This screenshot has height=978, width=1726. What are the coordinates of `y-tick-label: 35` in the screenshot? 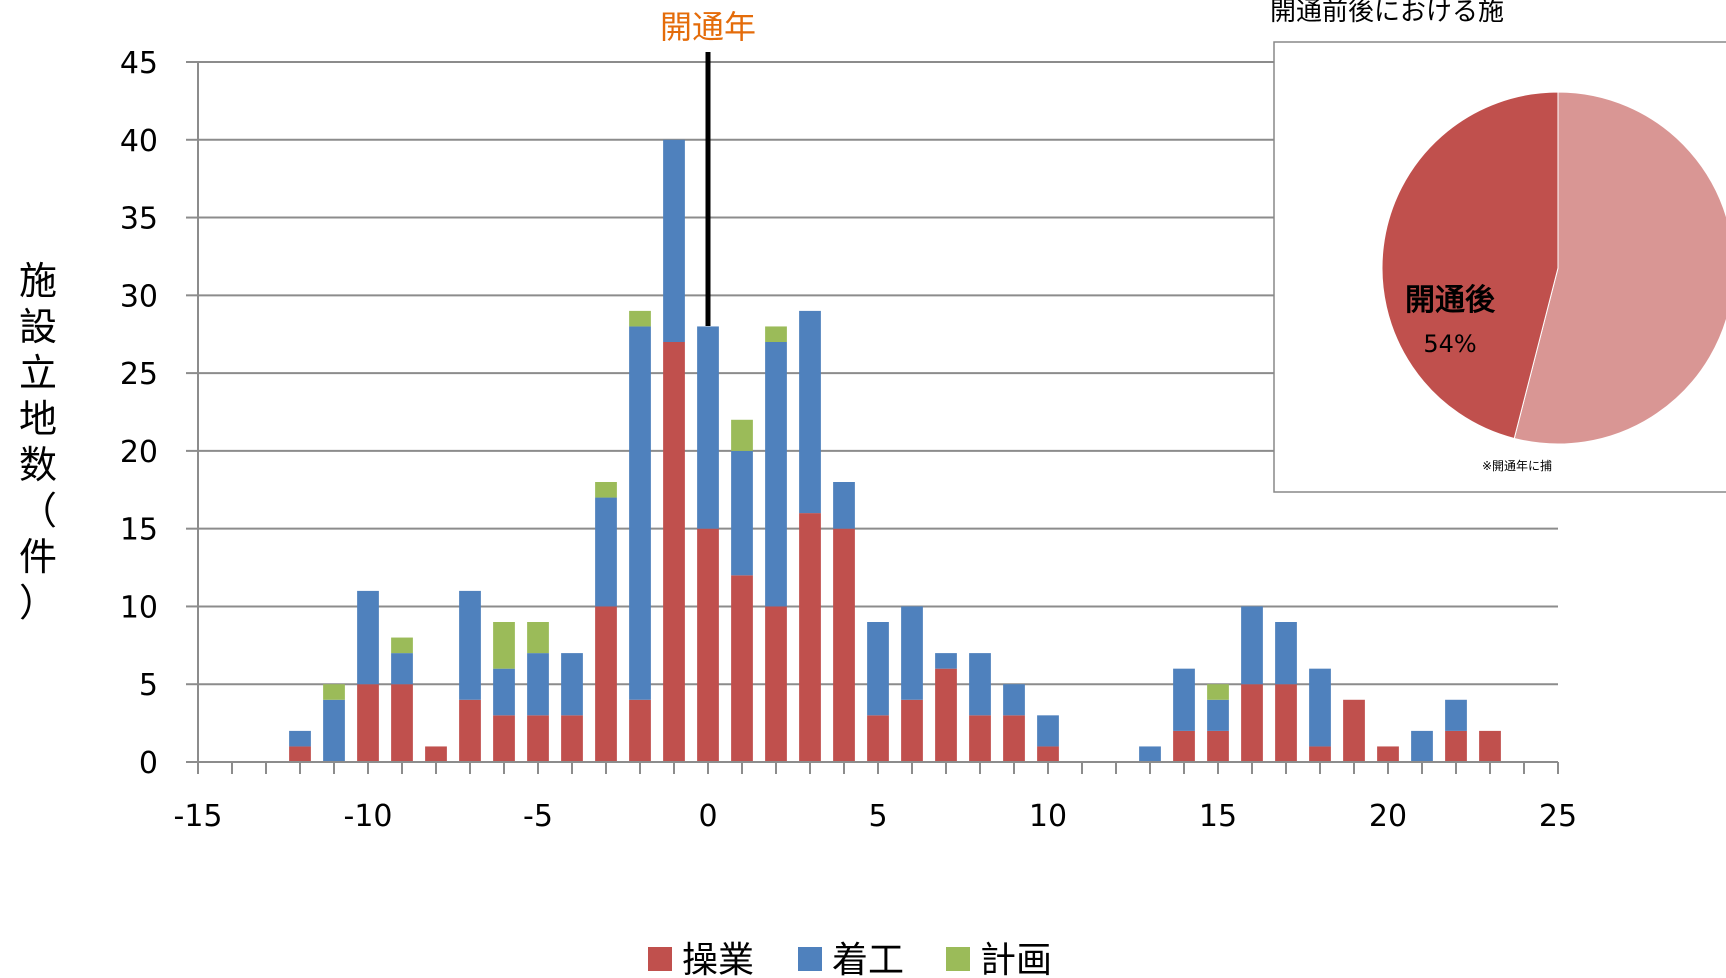 It's located at (139, 219).